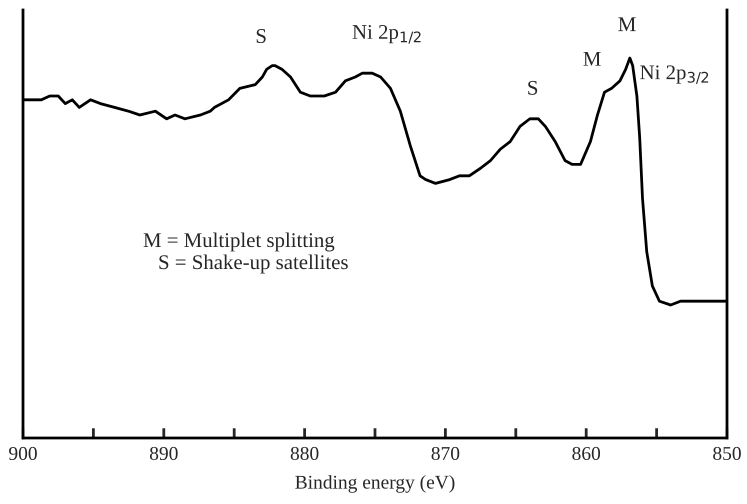  What do you see at coordinates (164, 453) in the screenshot?
I see `x-tick-label: 890` at bounding box center [164, 453].